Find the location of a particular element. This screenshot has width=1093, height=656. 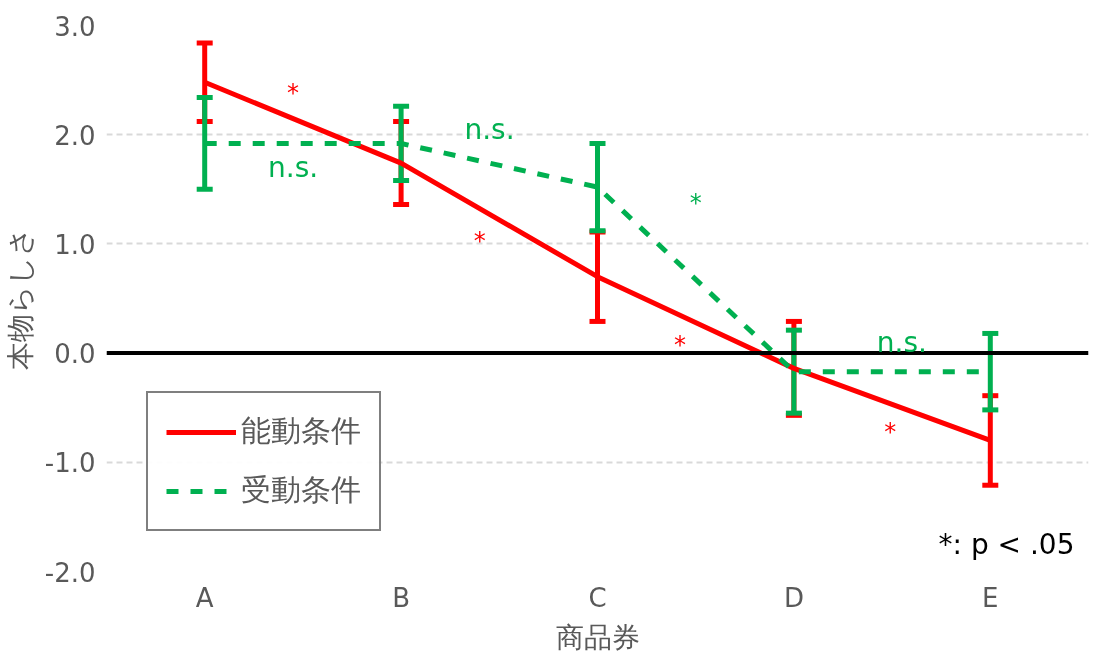

y-tick-label: 0.0 is located at coordinates (75, 354).